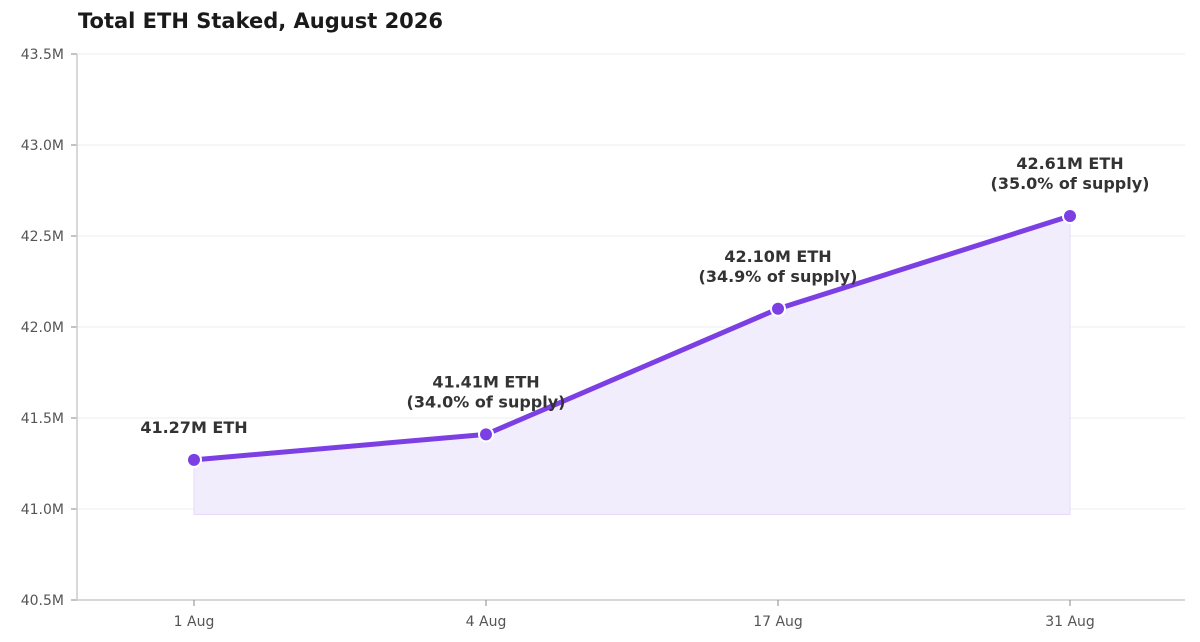 The width and height of the screenshot is (1200, 642). I want to click on data-label-supply: (35.0% of supply), so click(1070, 183).